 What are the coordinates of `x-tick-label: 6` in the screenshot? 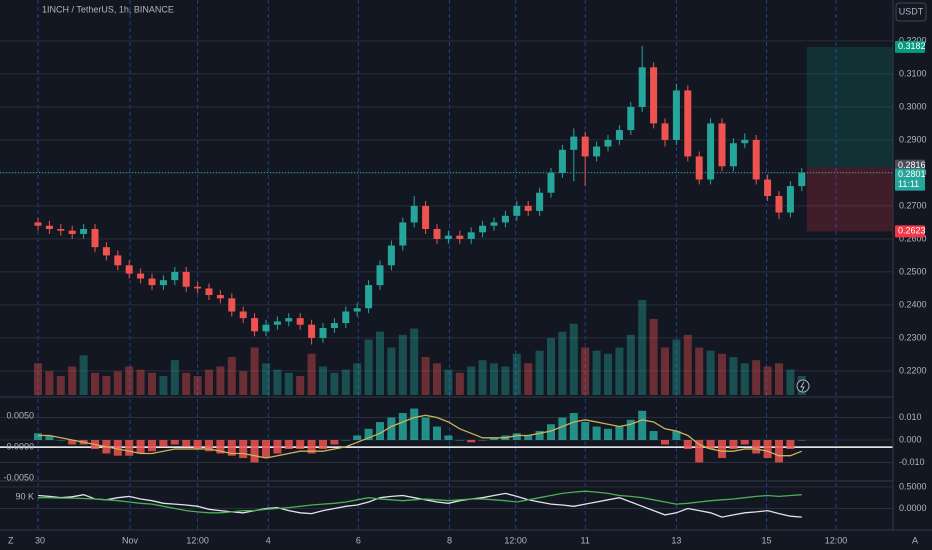 It's located at (358, 540).